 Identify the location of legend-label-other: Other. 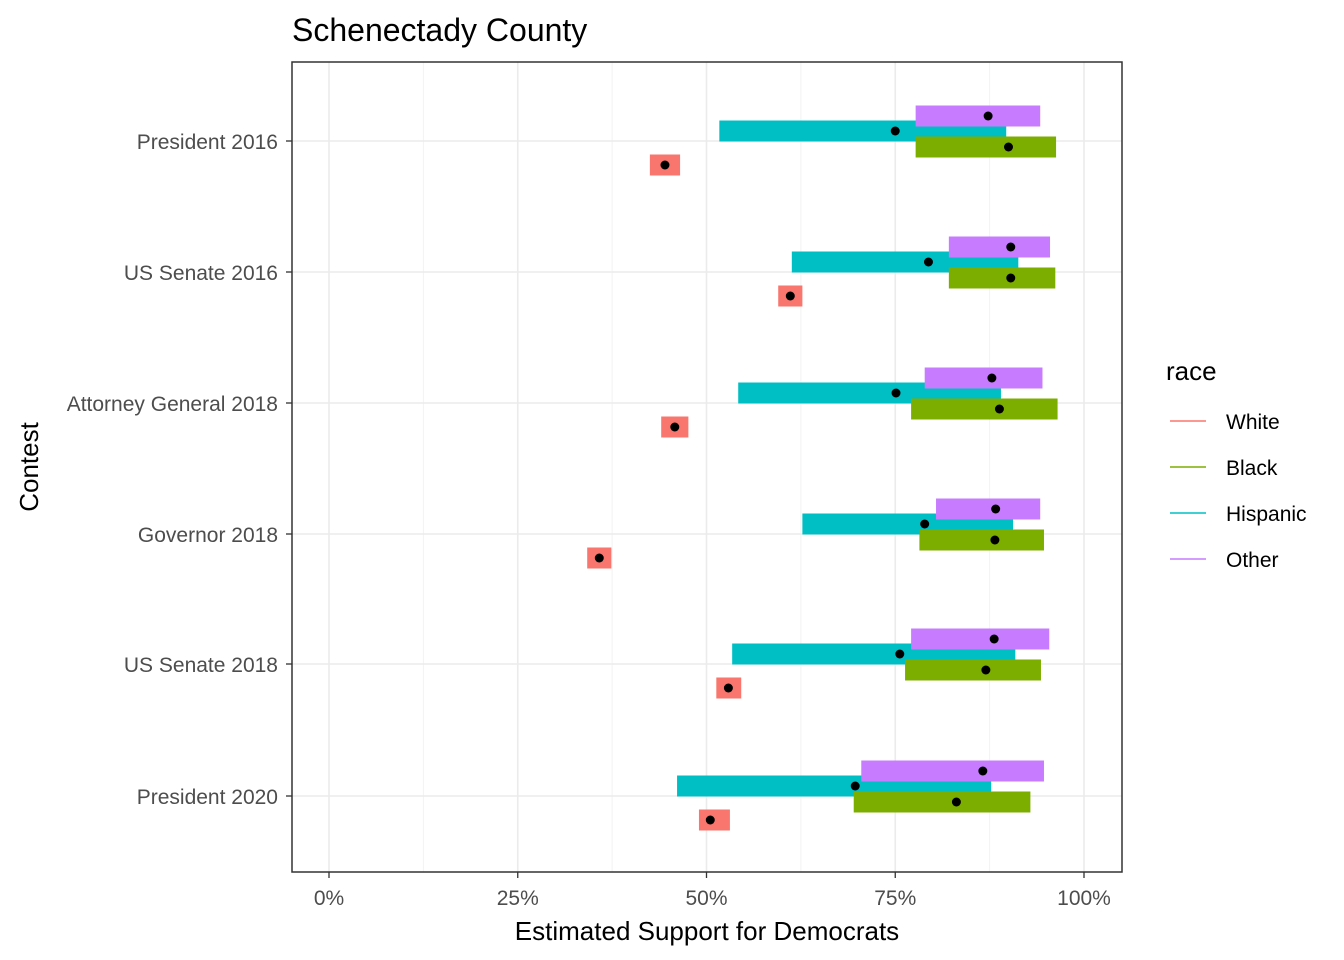
(1252, 560).